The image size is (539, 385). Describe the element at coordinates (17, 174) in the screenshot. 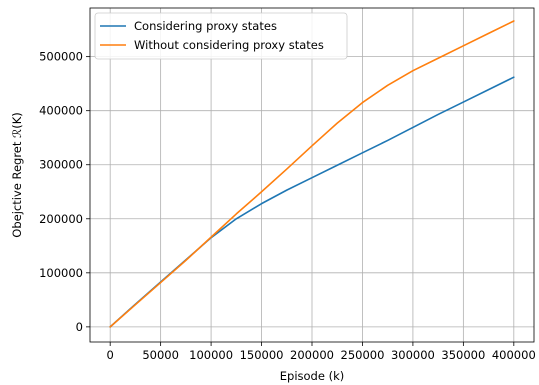

I see `y-axis-label: Obejctive Regret ℛ(K)` at that location.